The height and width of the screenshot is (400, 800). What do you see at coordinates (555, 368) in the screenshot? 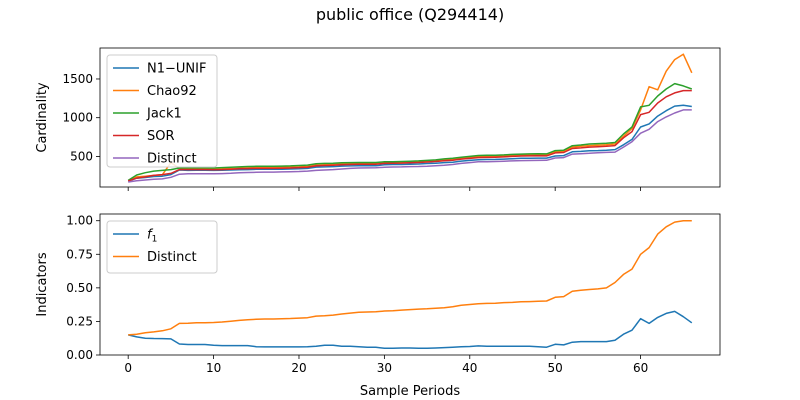
I see `x-tick-label: 50` at bounding box center [555, 368].